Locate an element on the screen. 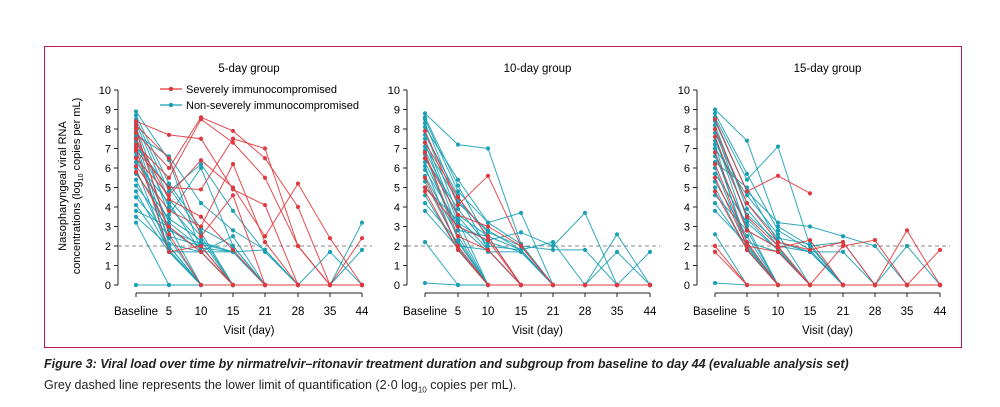  y-tick-label: 10 is located at coordinates (105, 91).